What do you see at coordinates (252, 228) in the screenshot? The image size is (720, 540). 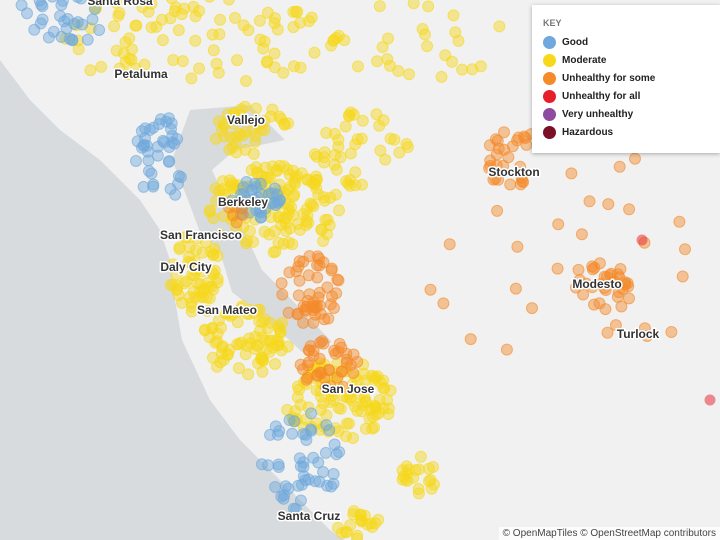 I see `bay` at bounding box center [252, 228].